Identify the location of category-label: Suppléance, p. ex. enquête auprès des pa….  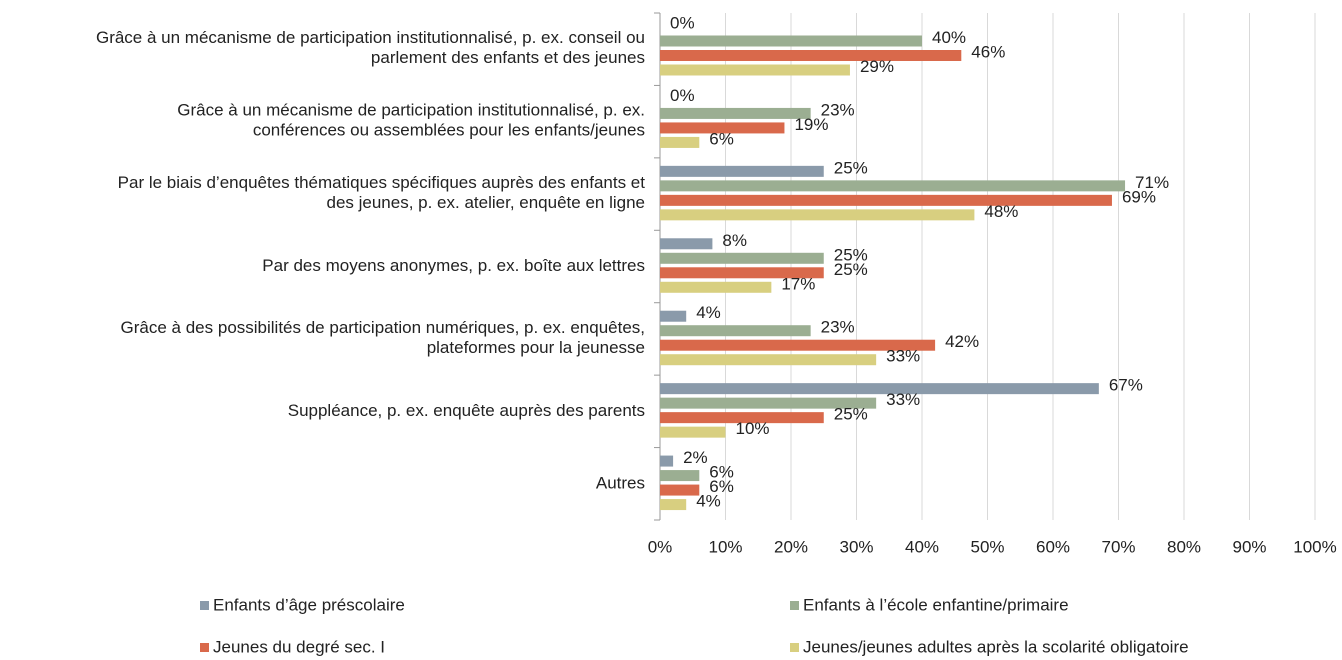
(466, 410).